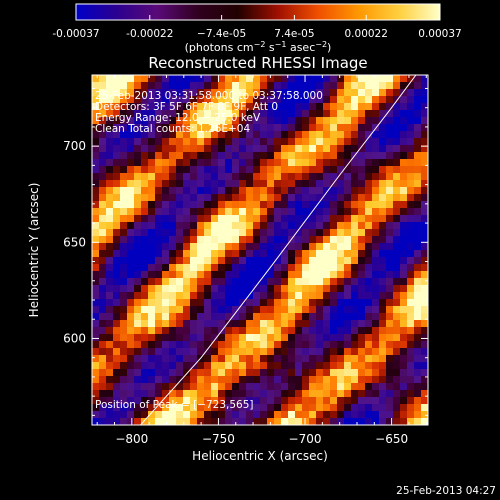 The image size is (500, 500). Describe the element at coordinates (34, 250) in the screenshot. I see `y-axis-label: Heliocentric Y (arcsec)` at that location.